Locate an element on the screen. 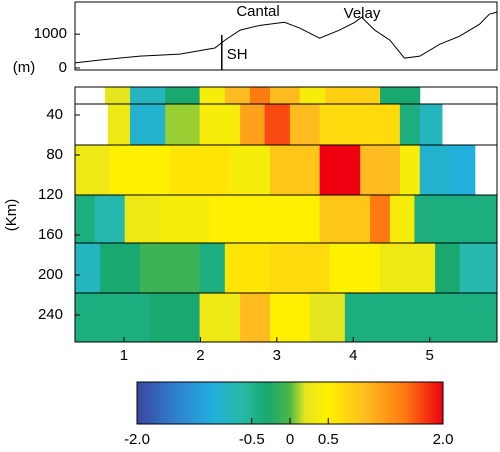 Image resolution: width=500 pixels, height=452 pixels. y-tick-label: 80 is located at coordinates (54, 154).